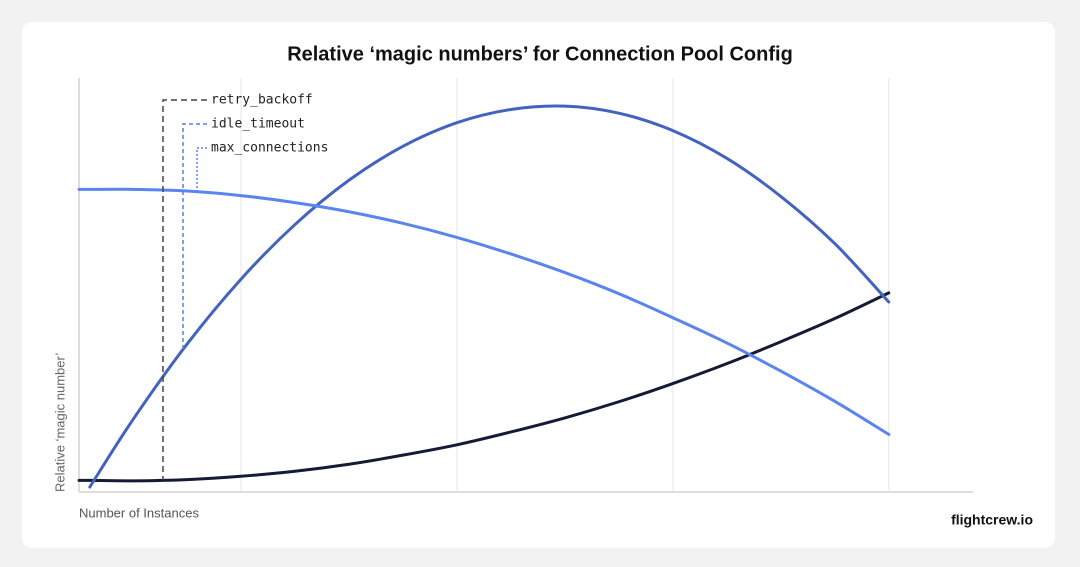 The height and width of the screenshot is (567, 1080). I want to click on brand: flightcrew.io, so click(992, 520).